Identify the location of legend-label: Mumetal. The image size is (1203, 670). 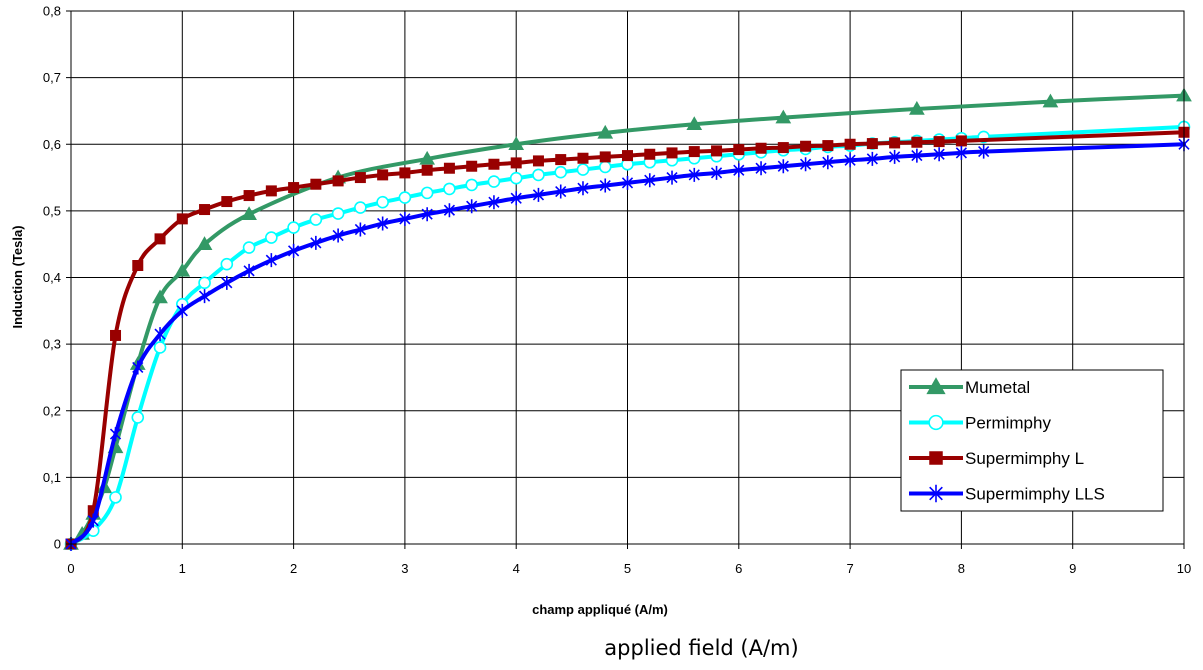
(997, 387).